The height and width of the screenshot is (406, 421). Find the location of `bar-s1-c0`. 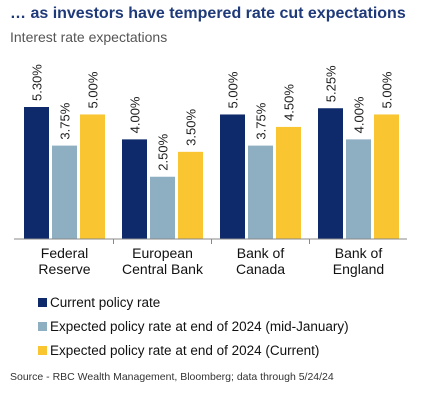

bar-s1-c0 is located at coordinates (64, 192).